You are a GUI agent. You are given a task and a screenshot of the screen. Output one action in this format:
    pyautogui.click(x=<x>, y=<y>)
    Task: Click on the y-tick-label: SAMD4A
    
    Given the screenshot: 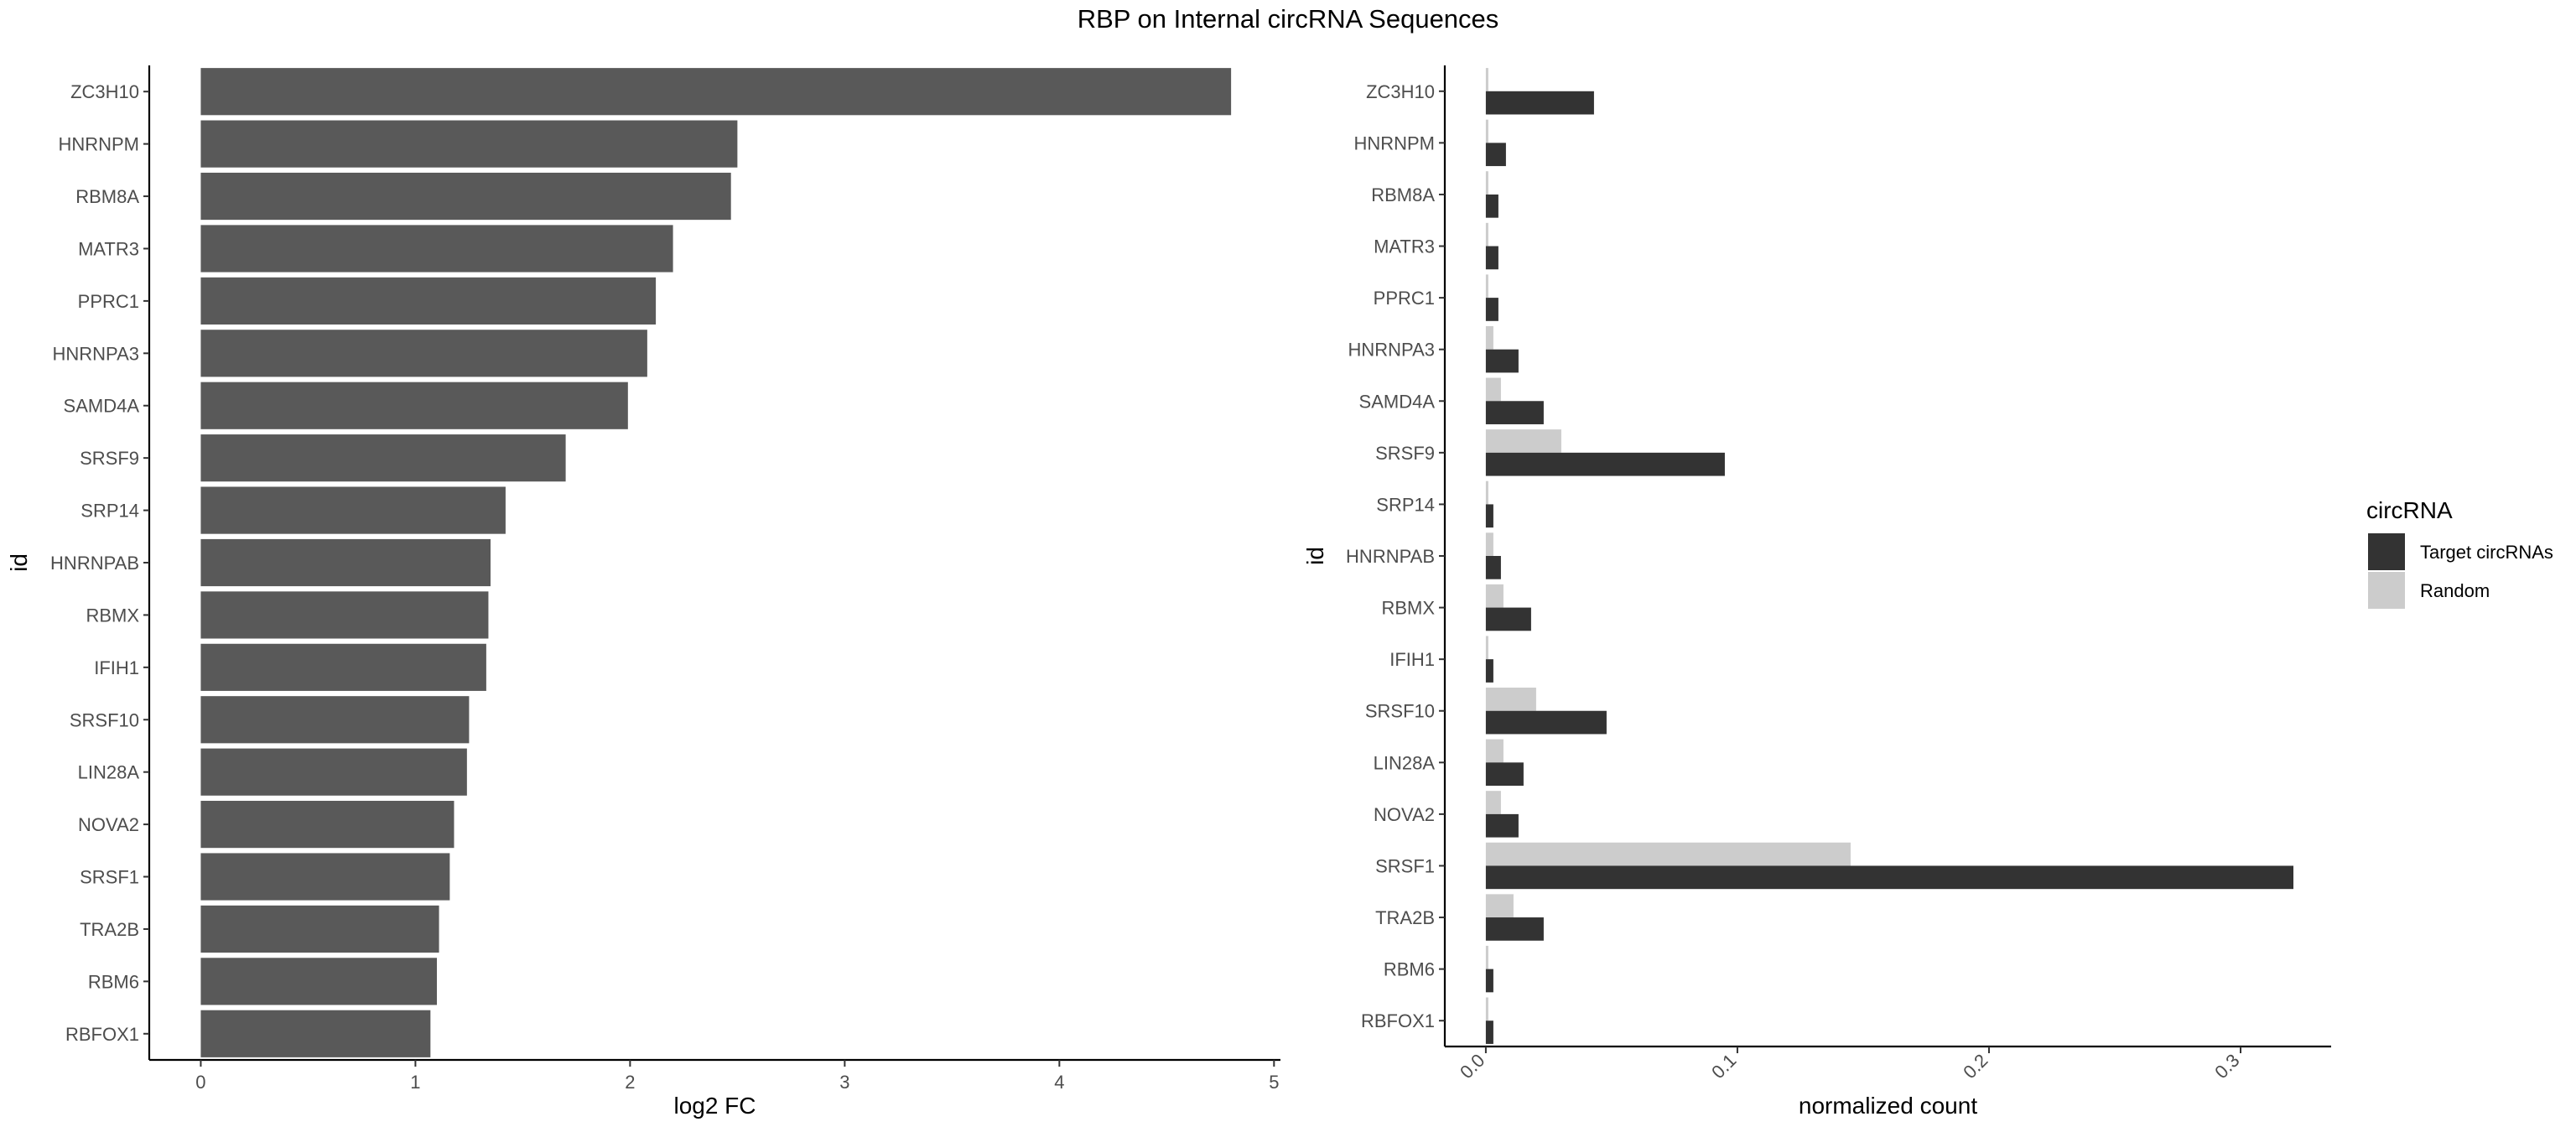 What is the action you would take?
    pyautogui.click(x=1397, y=401)
    